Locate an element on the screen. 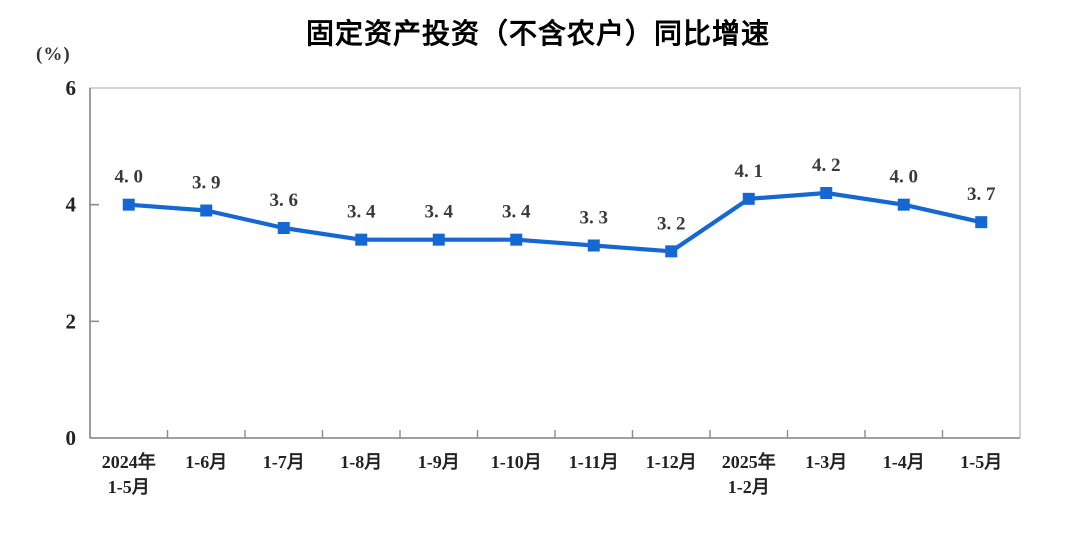 The height and width of the screenshot is (534, 1076). y-tick-label: 4 is located at coordinates (71, 205).